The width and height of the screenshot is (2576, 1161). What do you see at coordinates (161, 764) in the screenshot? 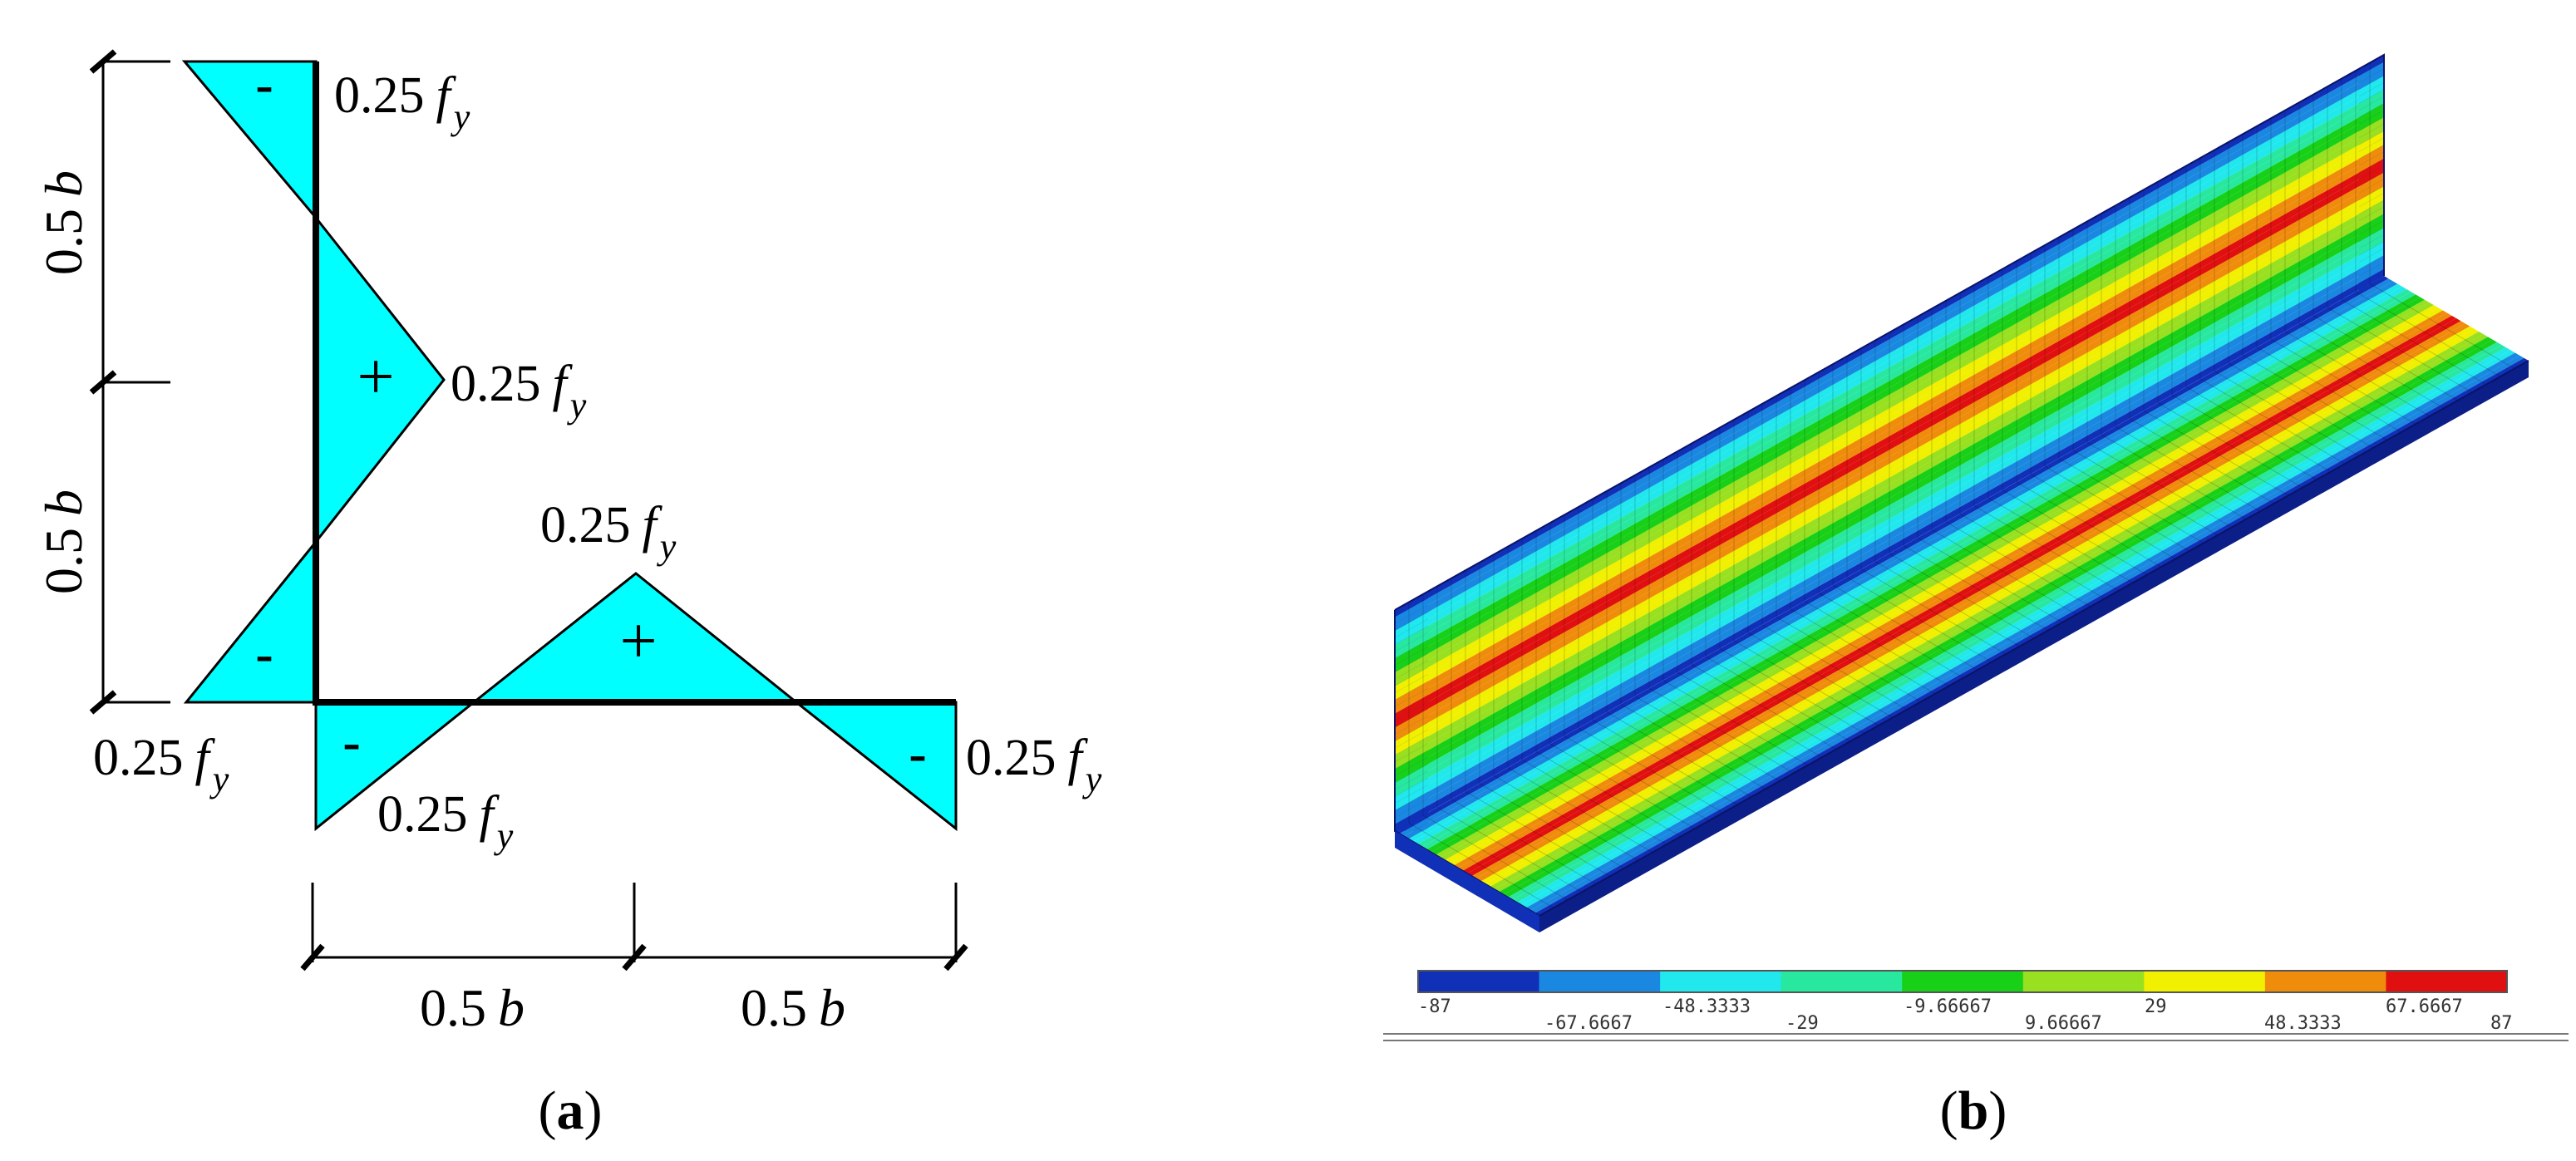
I see `stress-label-corner: 0.25 fy` at bounding box center [161, 764].